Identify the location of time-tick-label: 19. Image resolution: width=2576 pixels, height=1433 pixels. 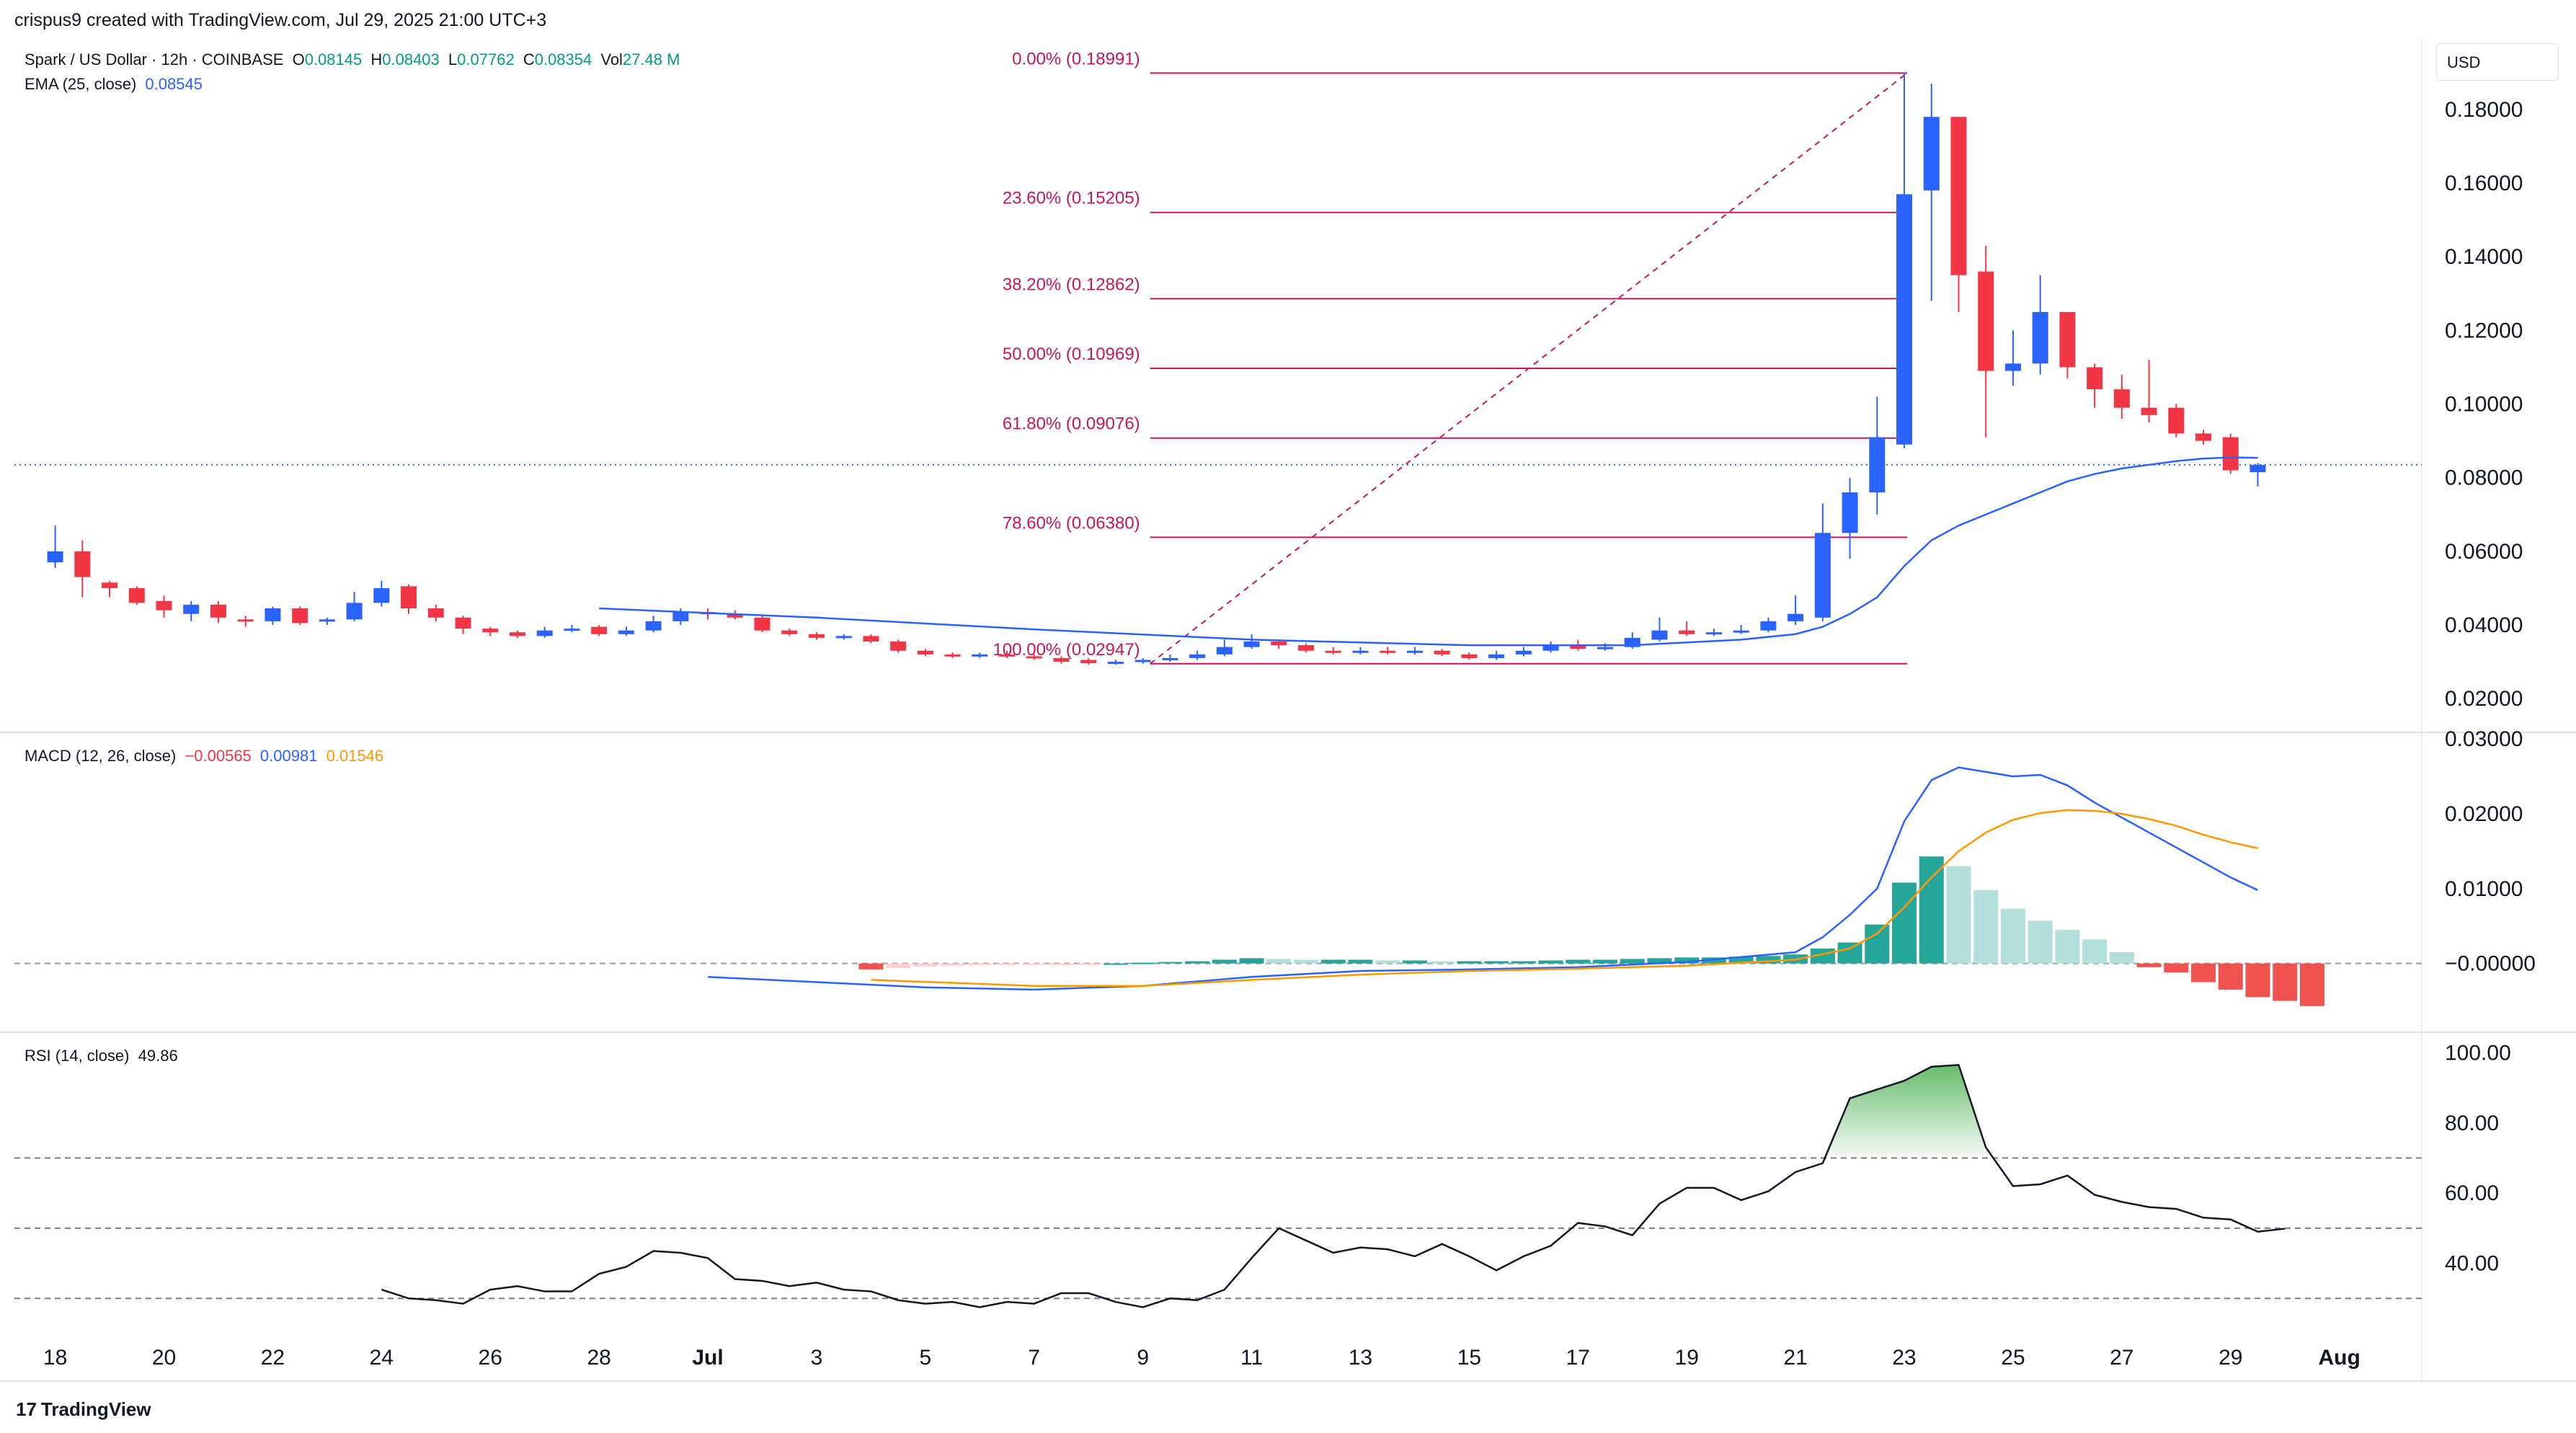
(1687, 1358).